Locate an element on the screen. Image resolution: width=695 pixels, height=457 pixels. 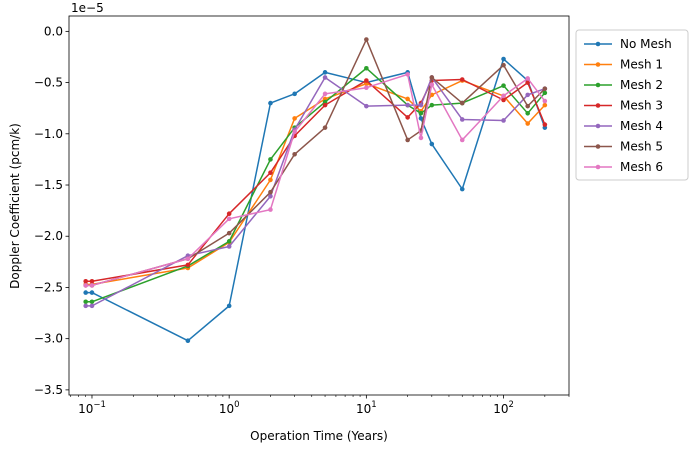
legend-label: Mesh 6 is located at coordinates (641, 167).